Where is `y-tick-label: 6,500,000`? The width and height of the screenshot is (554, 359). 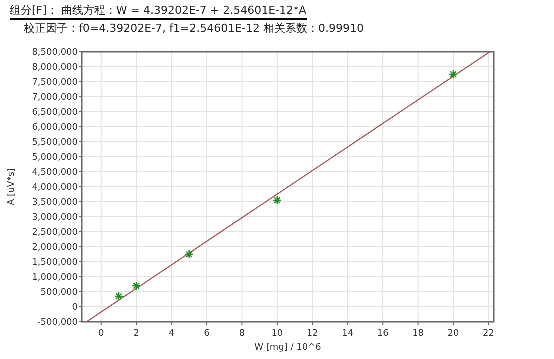
y-tick-label: 6,500,000 is located at coordinates (55, 113).